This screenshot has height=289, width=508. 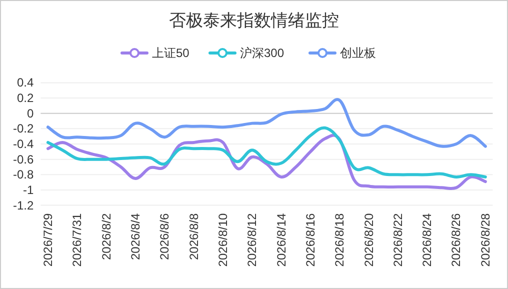 What do you see at coordinates (23, 159) in the screenshot?
I see `y-tick-label: -0.6` at bounding box center [23, 159].